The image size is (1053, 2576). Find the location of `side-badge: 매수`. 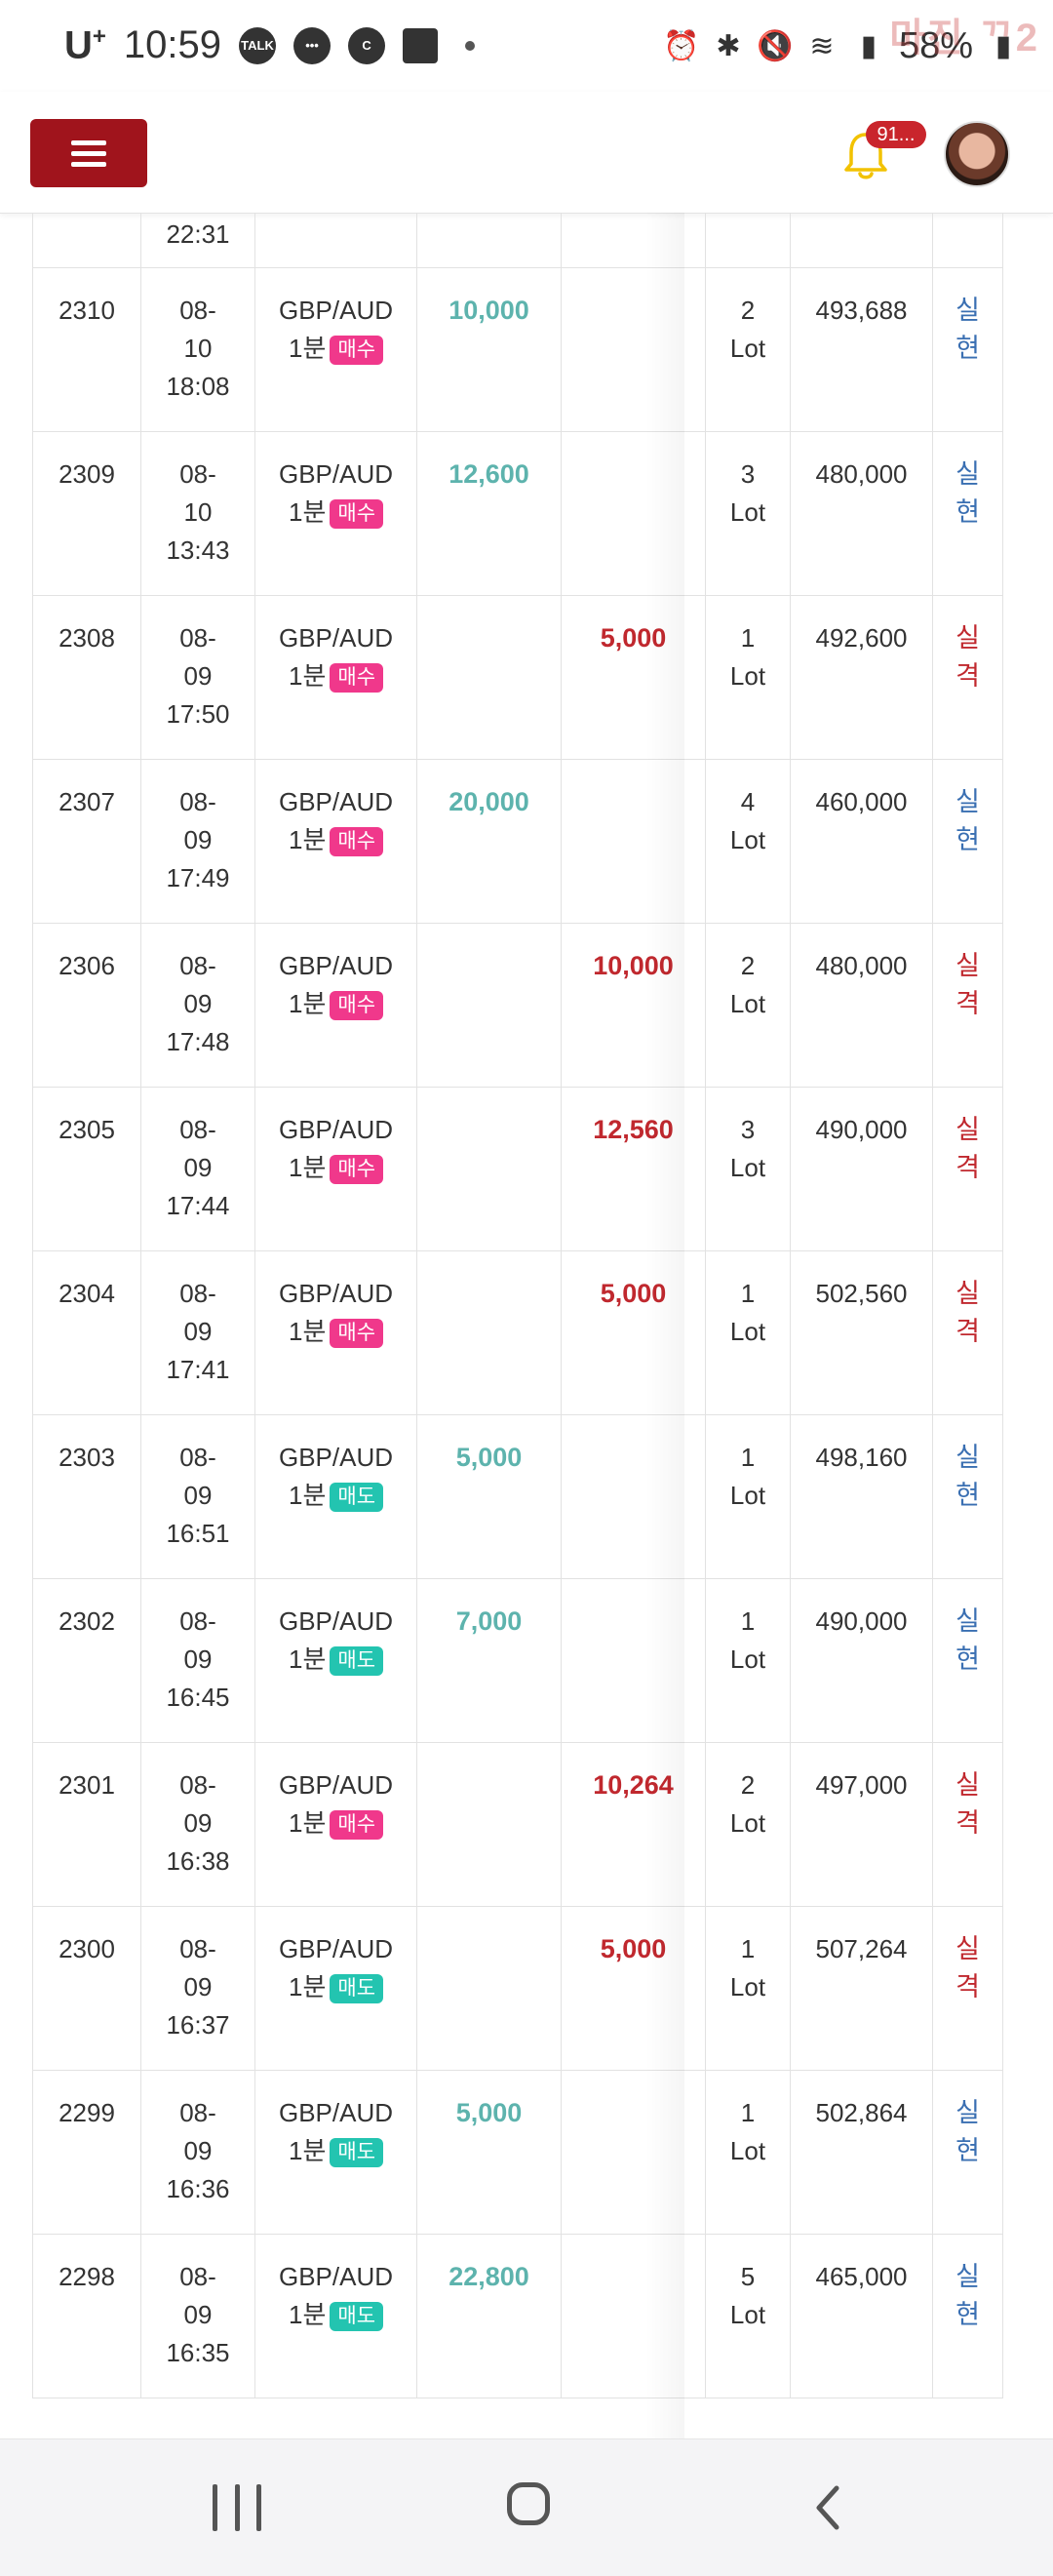

side-badge: 매수 is located at coordinates (357, 1334).